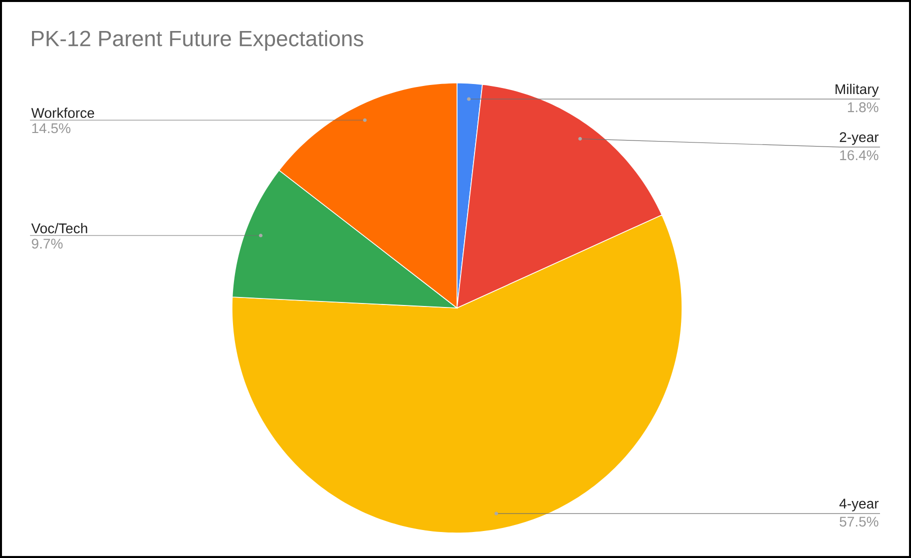  Describe the element at coordinates (59, 228) in the screenshot. I see `slice-label: Voc/Tech` at that location.